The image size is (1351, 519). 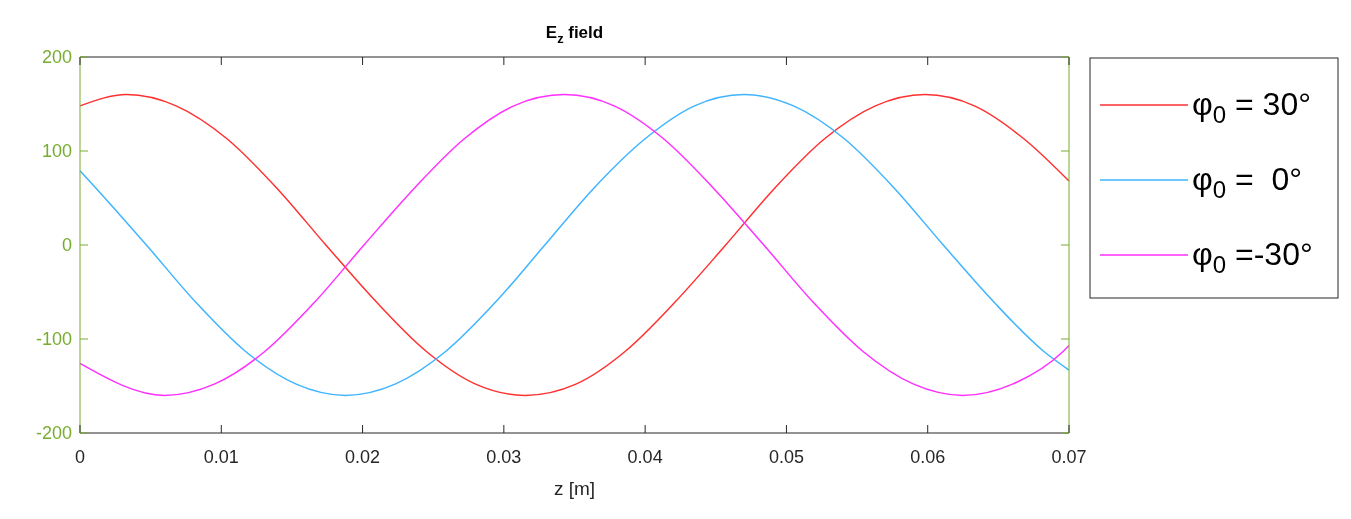 I want to click on x-tick-label: 0.02, so click(x=363, y=457).